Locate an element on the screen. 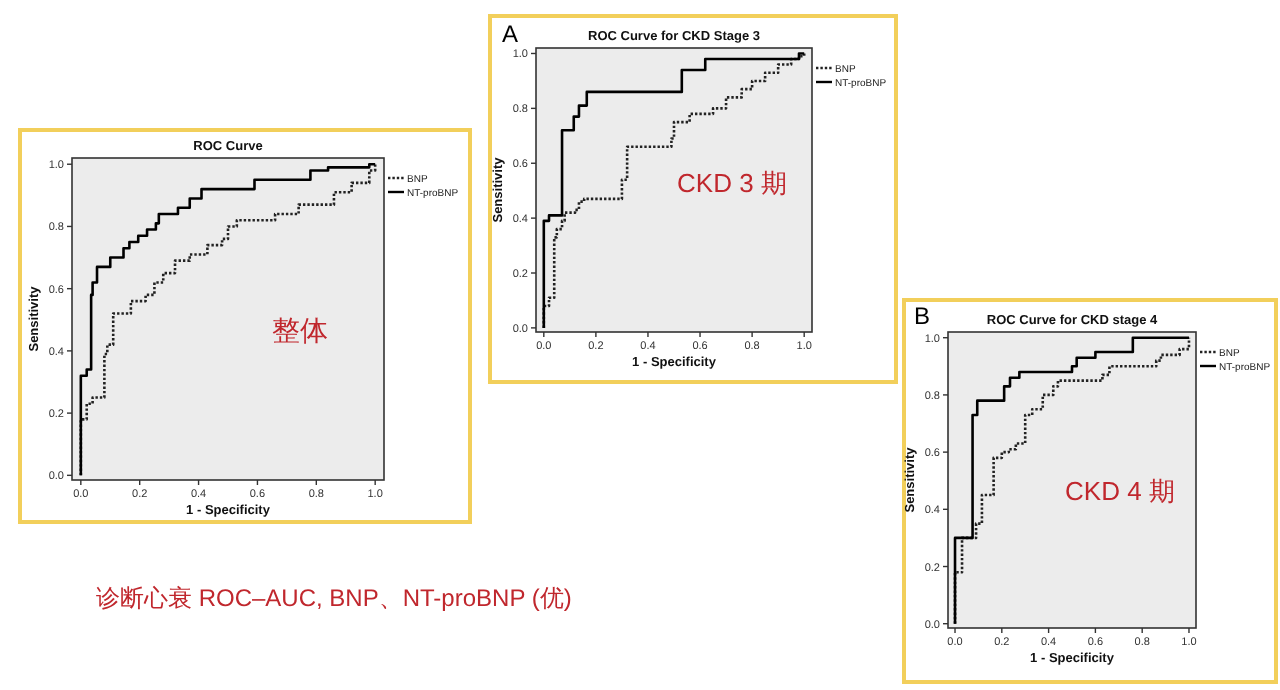  annotation: CKD 3 期 is located at coordinates (732, 183).